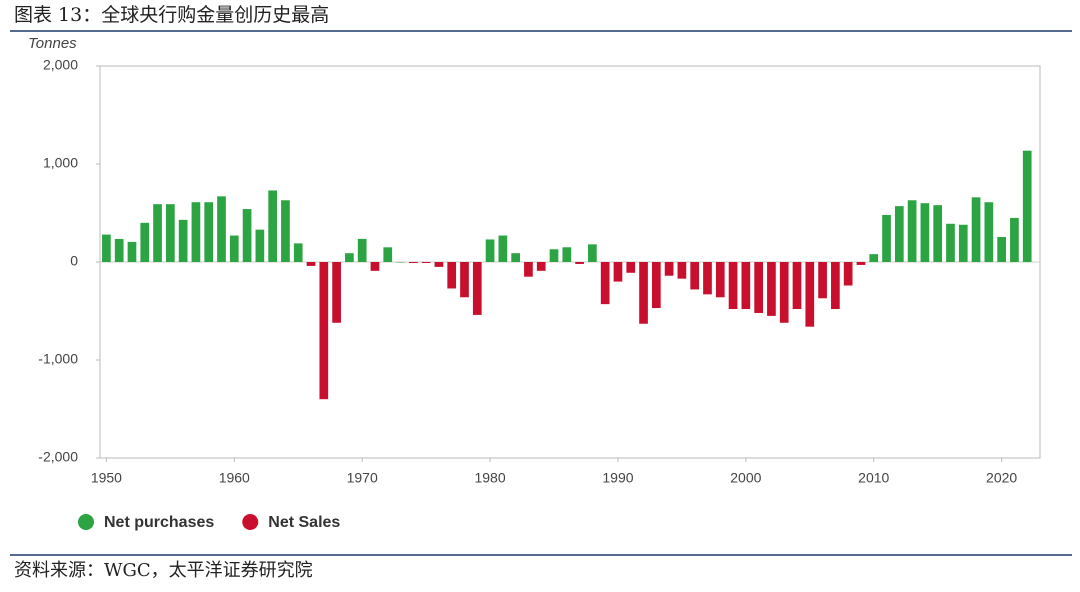 The image size is (1080, 592). What do you see at coordinates (304, 522) in the screenshot?
I see `legend-label: Net Sales` at bounding box center [304, 522].